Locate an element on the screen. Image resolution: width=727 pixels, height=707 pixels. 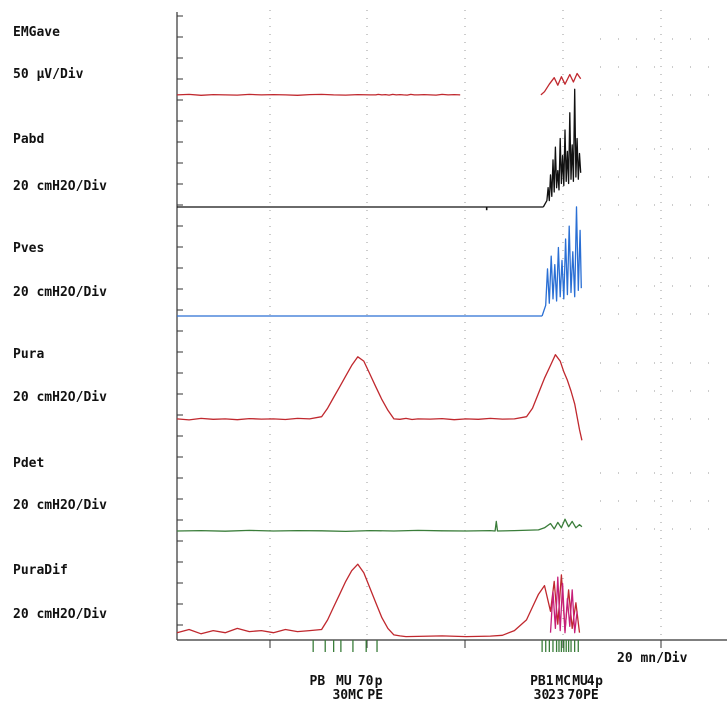
trace-puradif is located at coordinates (378, 600).